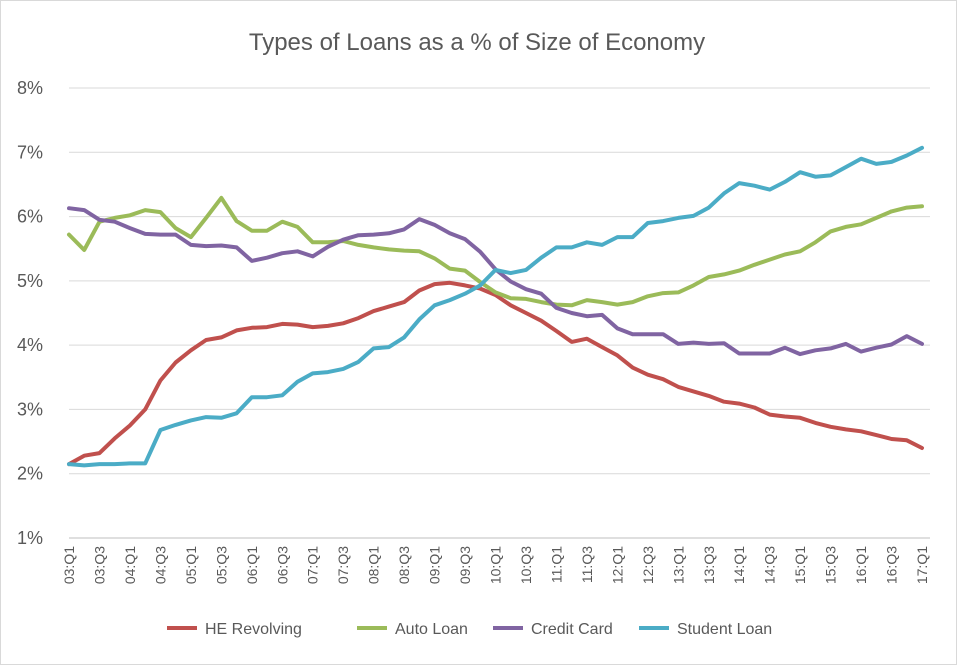 The height and width of the screenshot is (665, 957). What do you see at coordinates (404, 565) in the screenshot?
I see `x-tick-label: 08:Q3` at bounding box center [404, 565].